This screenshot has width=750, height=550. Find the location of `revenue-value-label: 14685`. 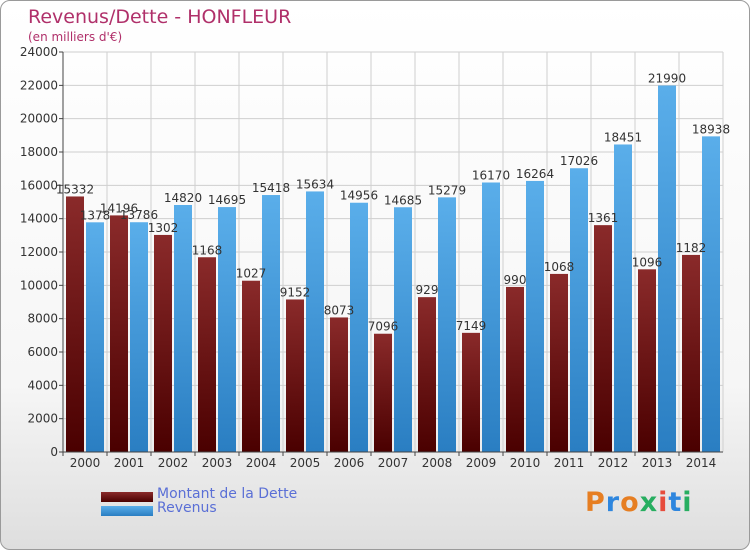

revenue-value-label: 14685 is located at coordinates (403, 200).